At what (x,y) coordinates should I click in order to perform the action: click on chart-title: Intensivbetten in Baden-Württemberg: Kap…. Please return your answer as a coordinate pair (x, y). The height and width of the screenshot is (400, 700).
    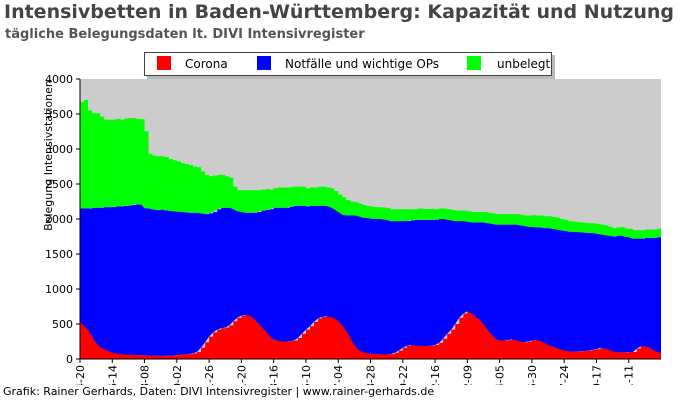
    Looking at the image, I should click on (339, 12).